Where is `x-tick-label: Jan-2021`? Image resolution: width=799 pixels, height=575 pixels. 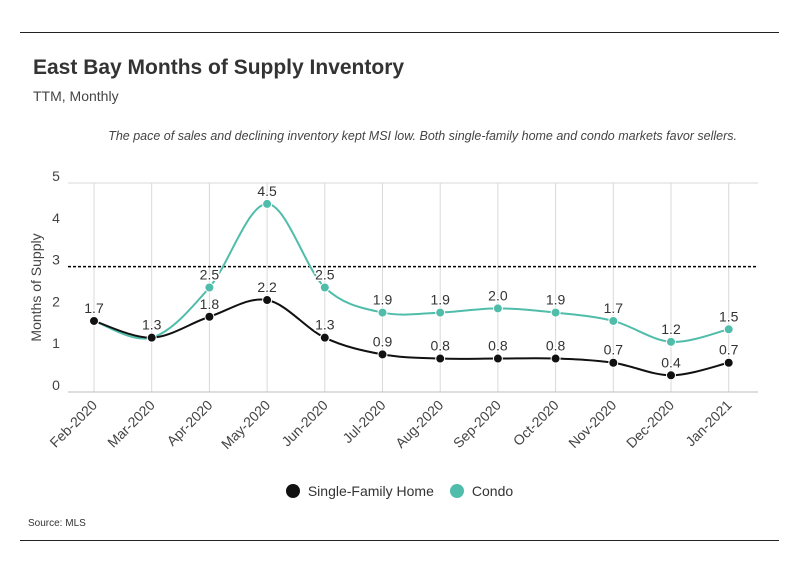 x-tick-label: Jan-2021 is located at coordinates (708, 423).